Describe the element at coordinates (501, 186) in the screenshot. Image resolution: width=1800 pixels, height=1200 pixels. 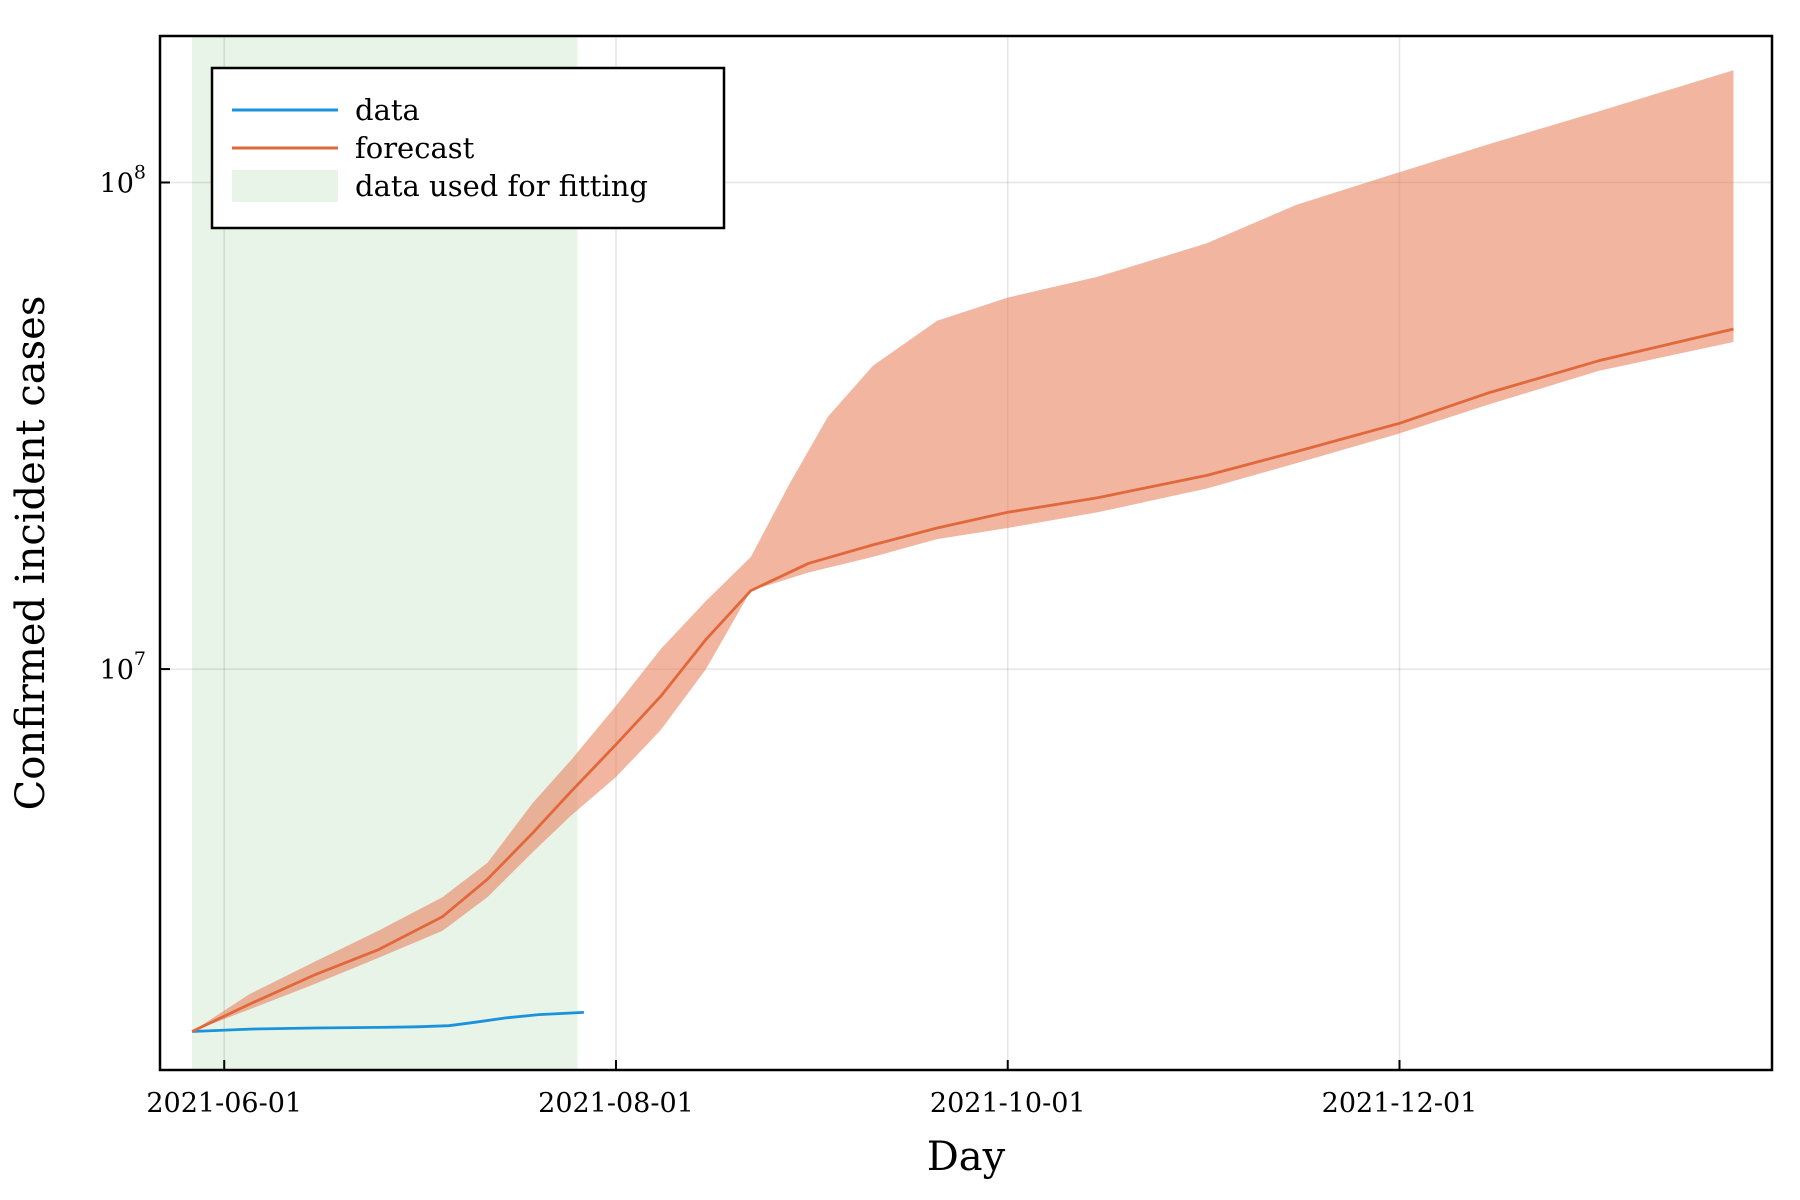
I see `legend-label-fitting-window: data used for fitting` at that location.